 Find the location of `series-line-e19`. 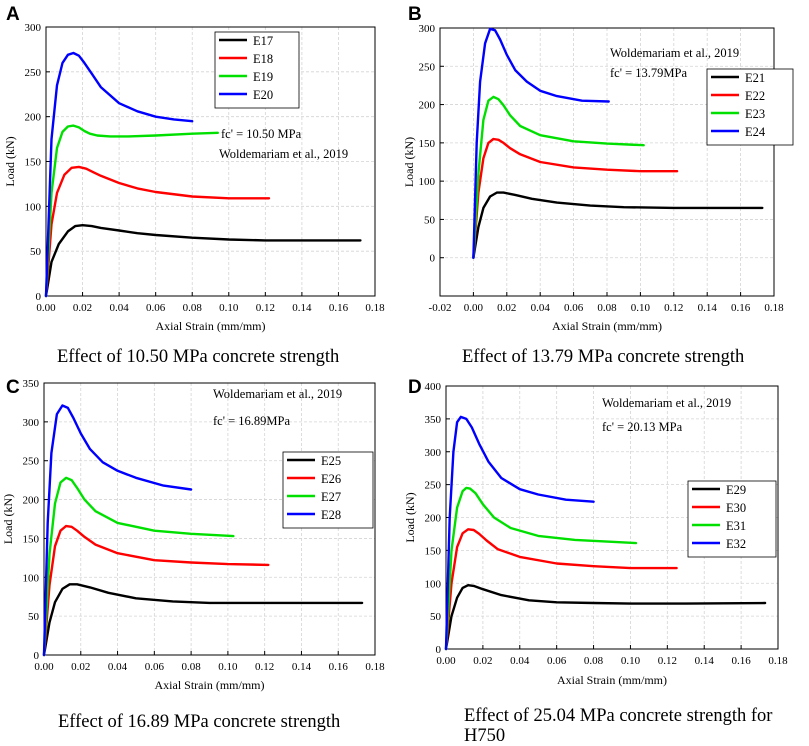

series-line-e19 is located at coordinates (132, 211).